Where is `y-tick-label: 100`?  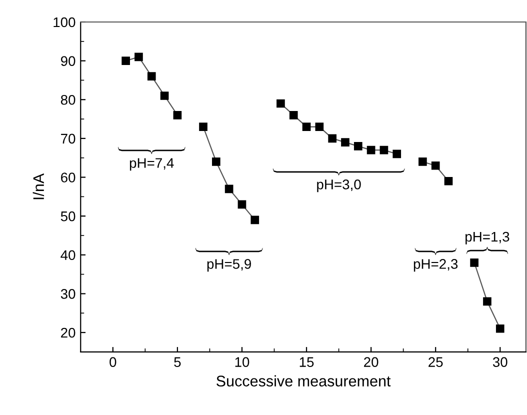 y-tick-label: 100 is located at coordinates (65, 22).